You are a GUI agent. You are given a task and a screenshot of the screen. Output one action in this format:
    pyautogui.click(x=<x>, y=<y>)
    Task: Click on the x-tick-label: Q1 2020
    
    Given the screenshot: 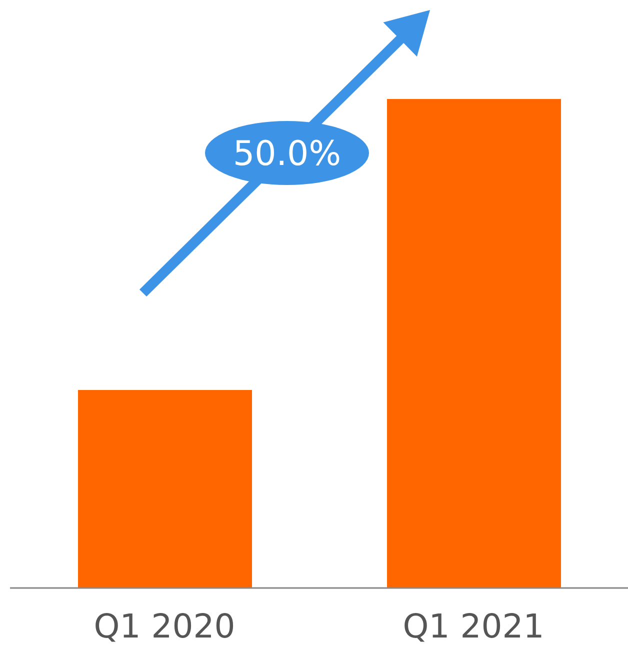 What is the action you would take?
    pyautogui.click(x=165, y=626)
    